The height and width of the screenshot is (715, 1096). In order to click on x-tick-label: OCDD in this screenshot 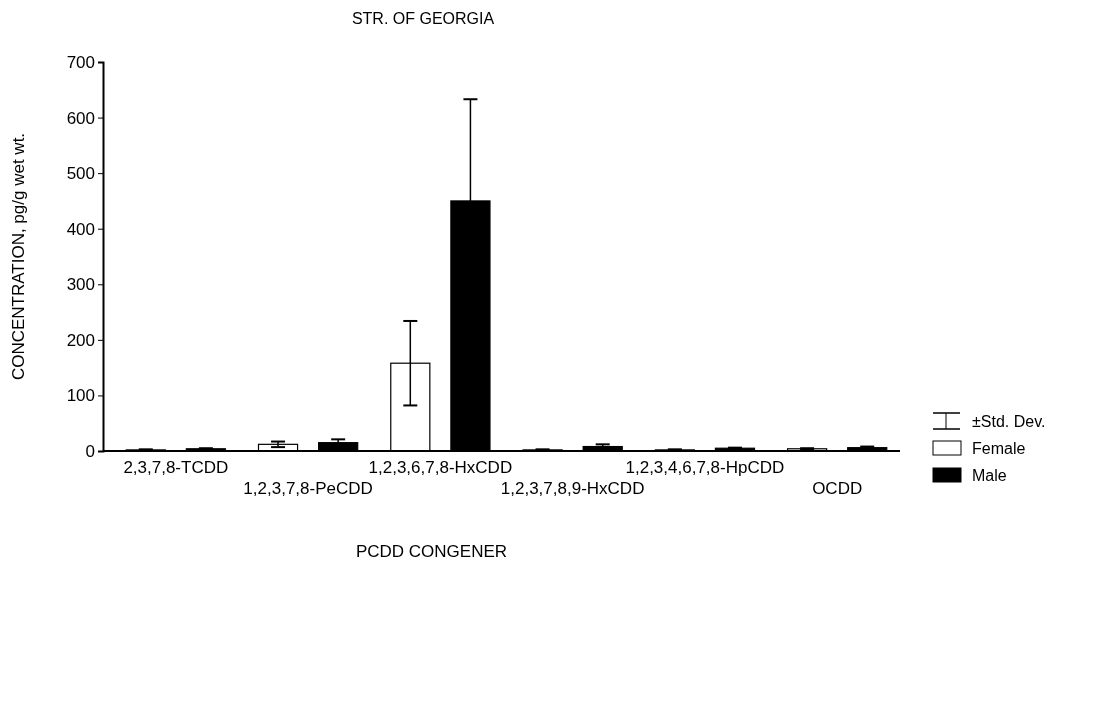, I will do `click(837, 488)`.